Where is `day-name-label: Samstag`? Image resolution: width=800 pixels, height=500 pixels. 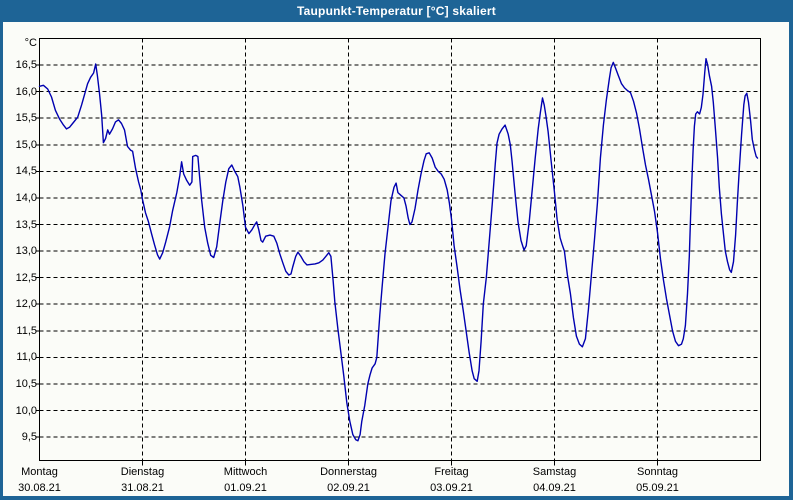 day-name-label: Samstag is located at coordinates (554, 472).